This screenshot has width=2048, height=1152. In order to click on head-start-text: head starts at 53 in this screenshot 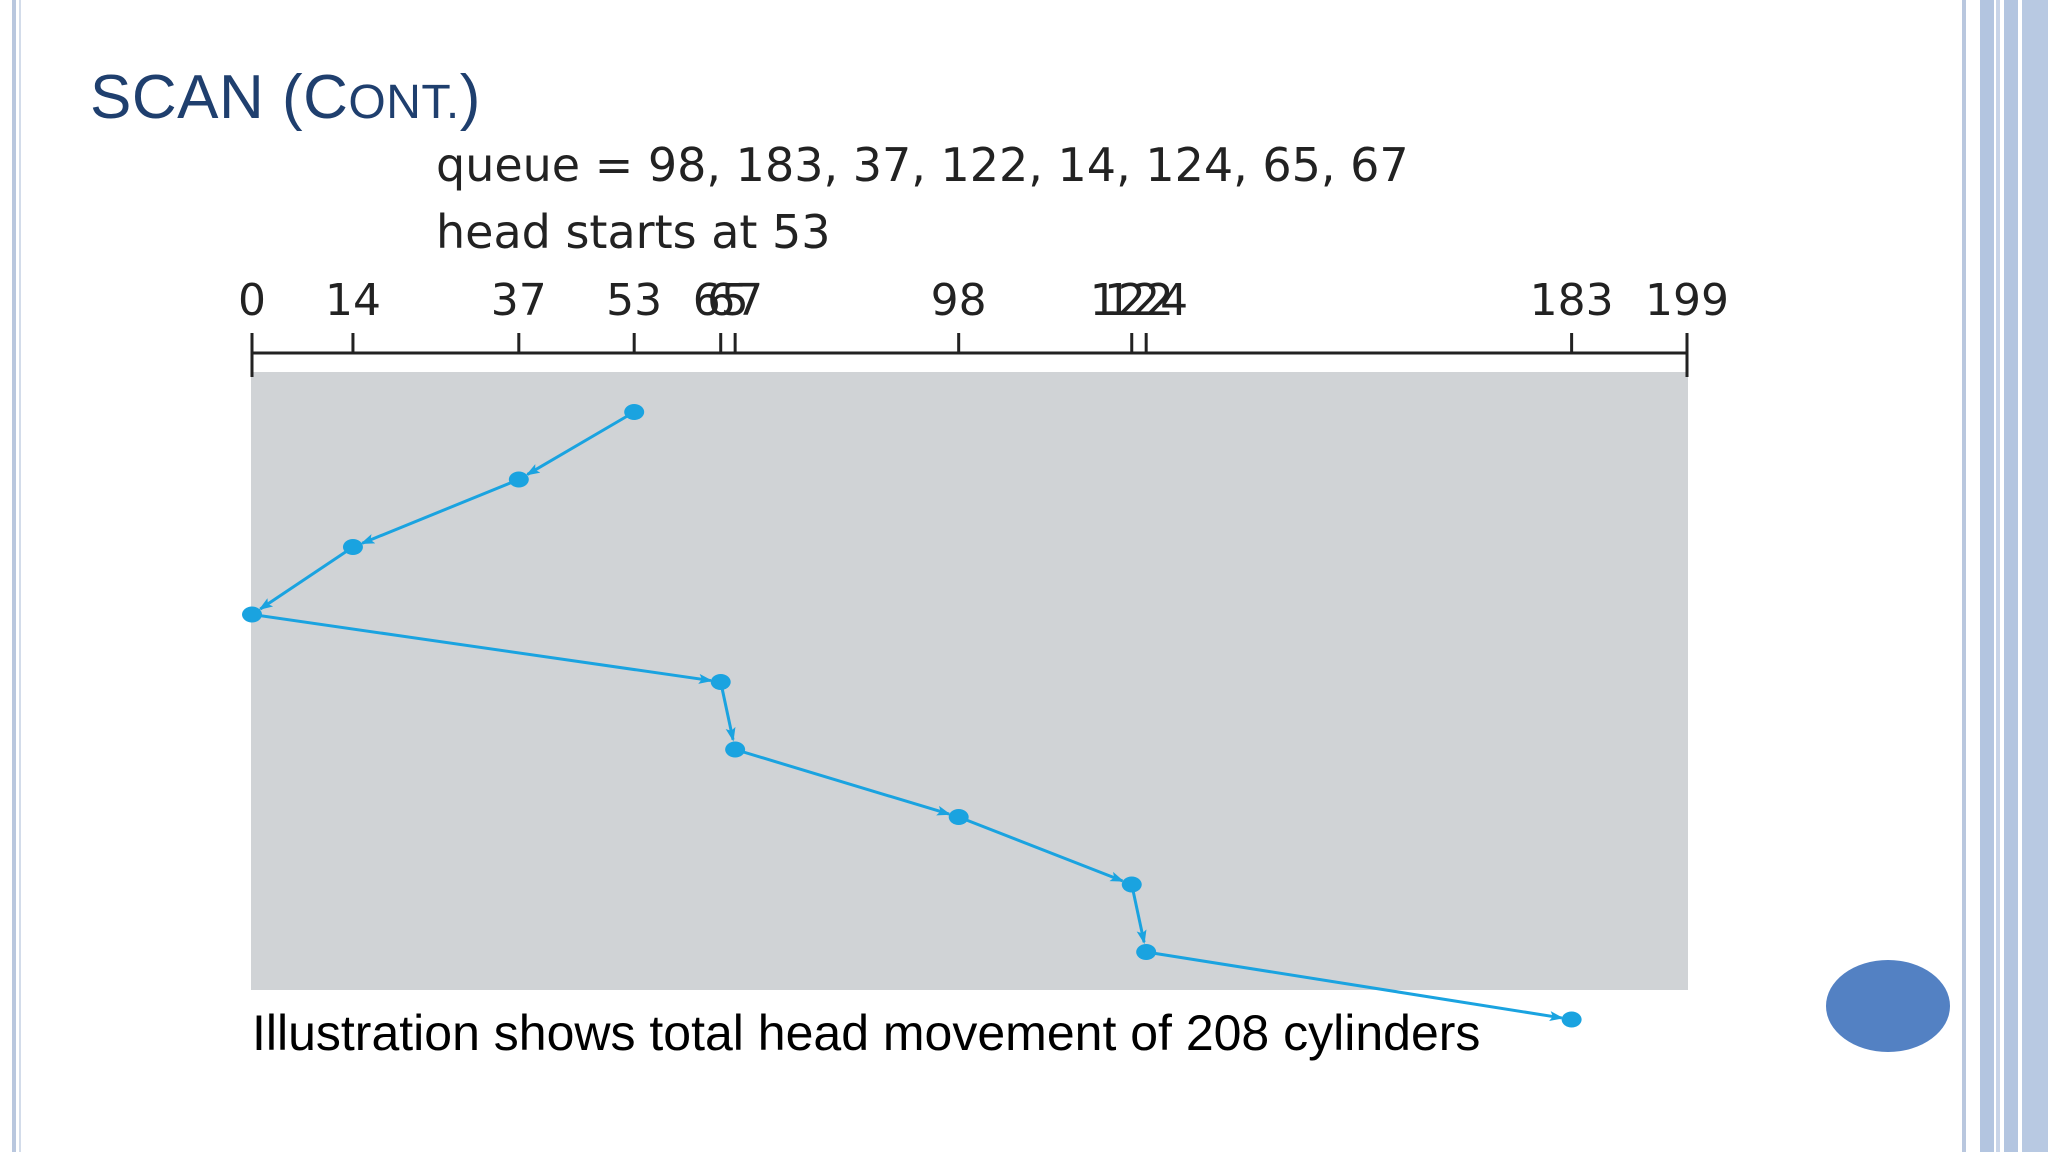, I will do `click(633, 232)`.